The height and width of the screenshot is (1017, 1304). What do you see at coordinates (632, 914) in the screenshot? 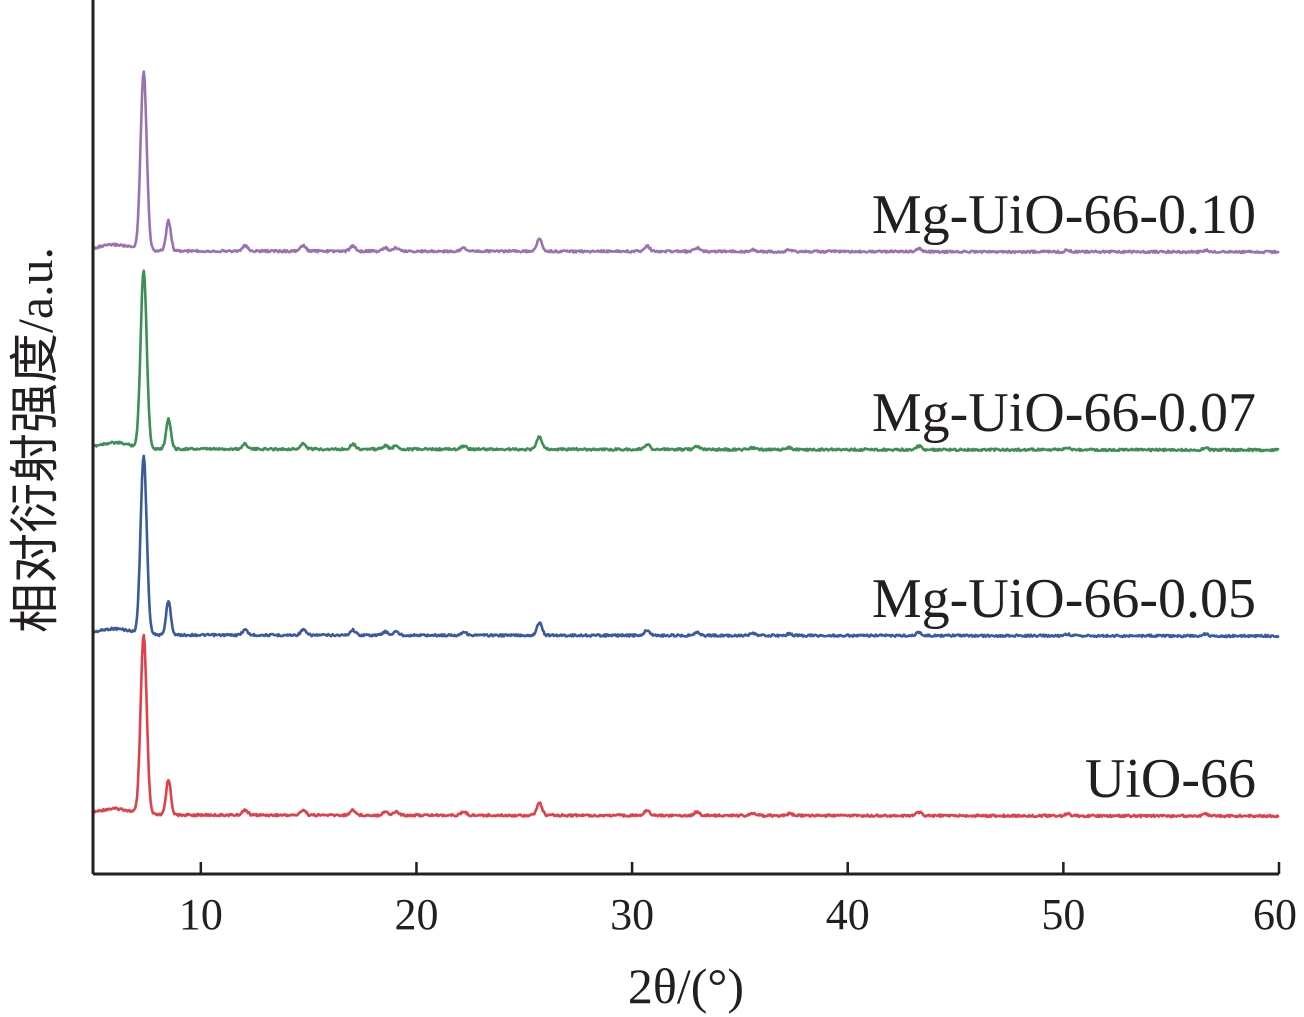
I see `x-tick-label-30: 30` at bounding box center [632, 914].